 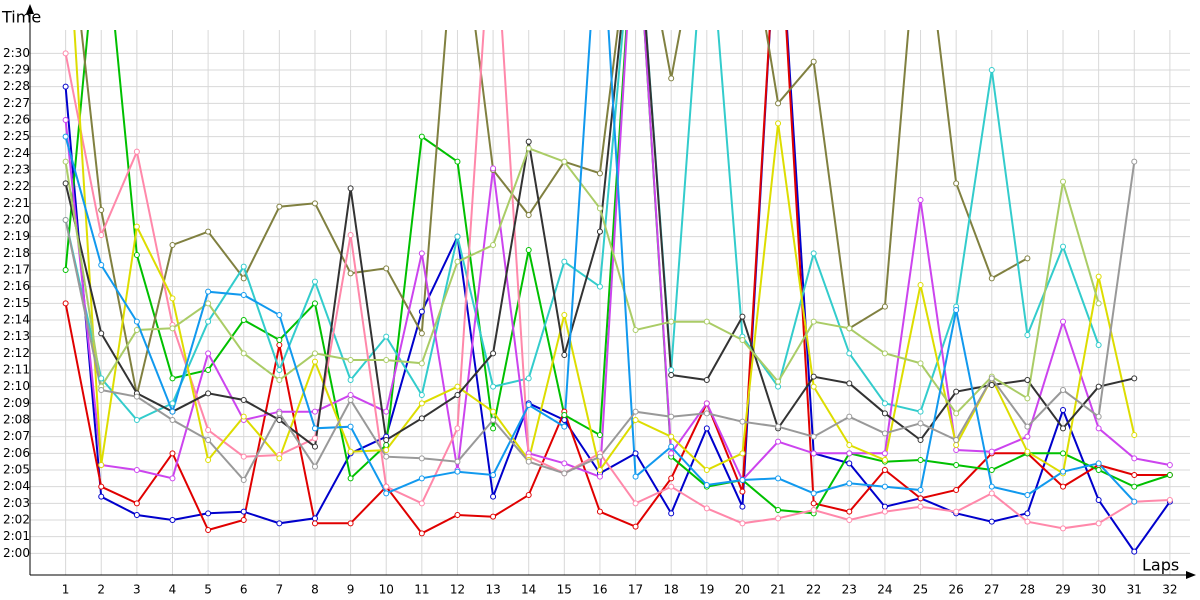 What do you see at coordinates (16, 103) in the screenshot?
I see `y-tick-label: 2:27` at bounding box center [16, 103].